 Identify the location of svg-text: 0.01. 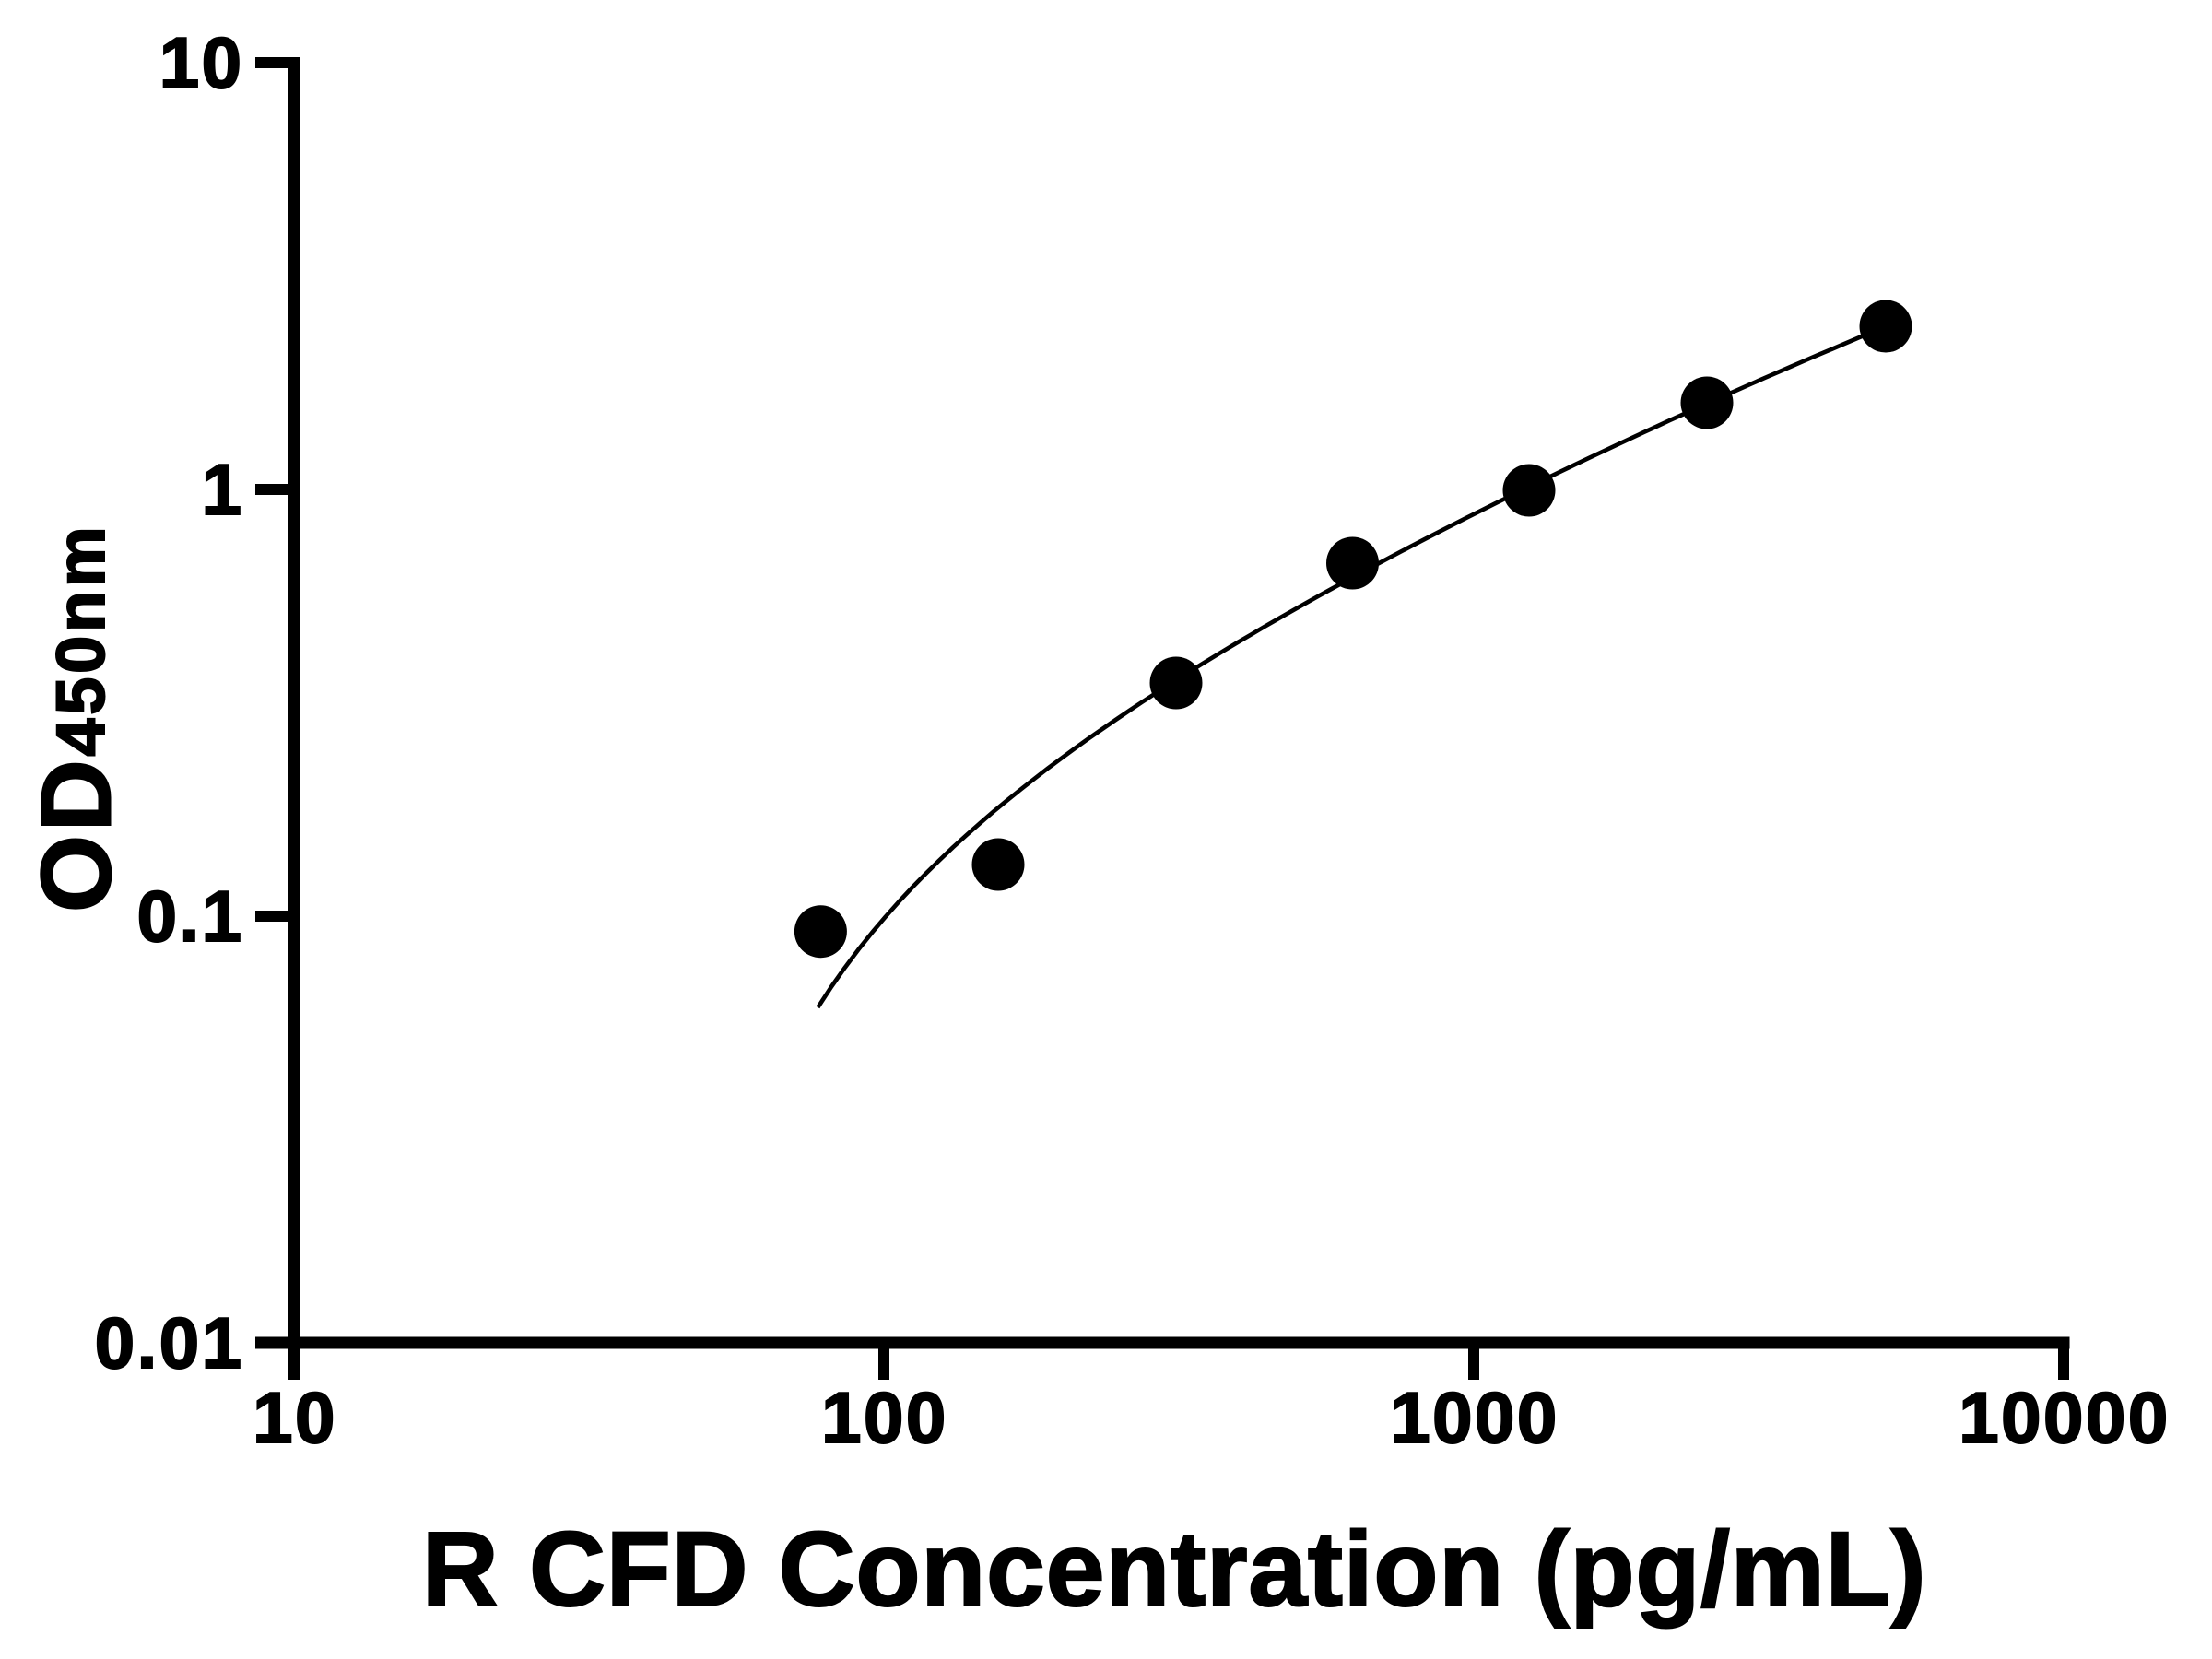
(169, 1342).